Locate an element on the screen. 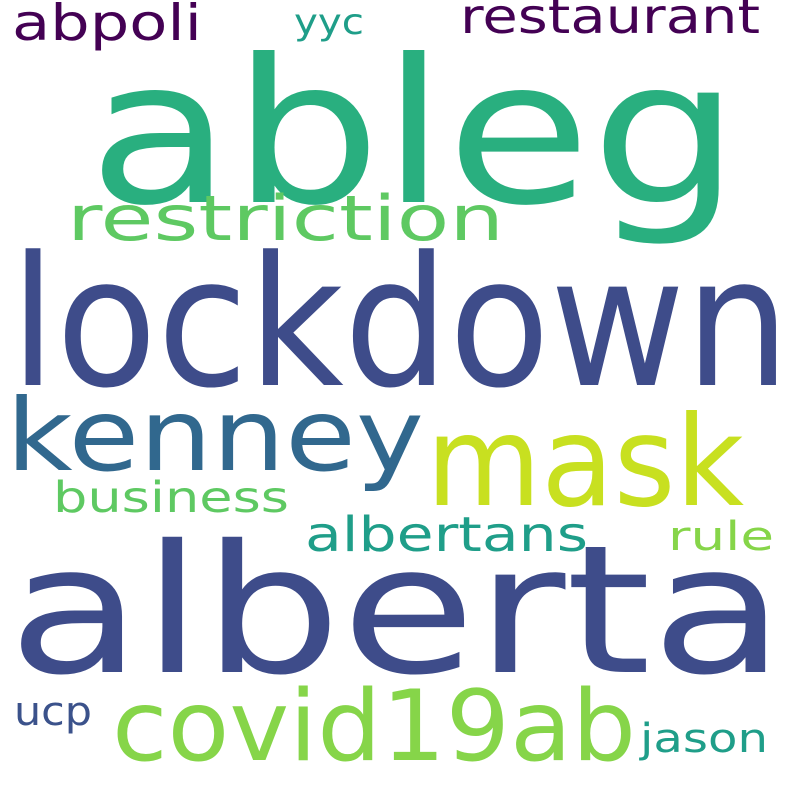 The width and height of the screenshot is (800, 800). word-jason: jason is located at coordinates (703, 739).